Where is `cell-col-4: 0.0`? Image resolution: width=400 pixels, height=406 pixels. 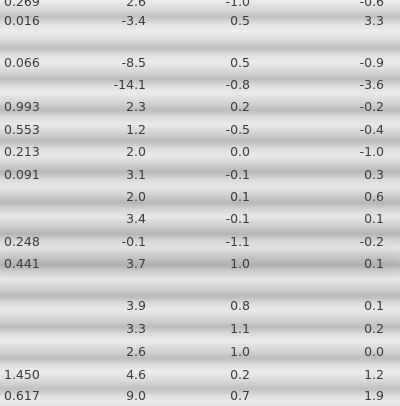
cell-col-4: 0.0 is located at coordinates (374, 351).